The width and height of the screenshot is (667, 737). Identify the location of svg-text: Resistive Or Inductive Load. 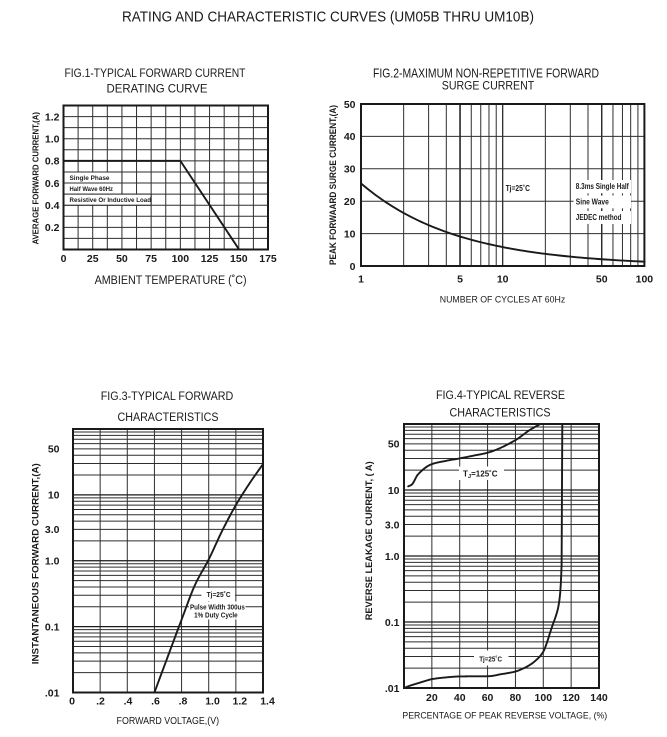
(111, 200).